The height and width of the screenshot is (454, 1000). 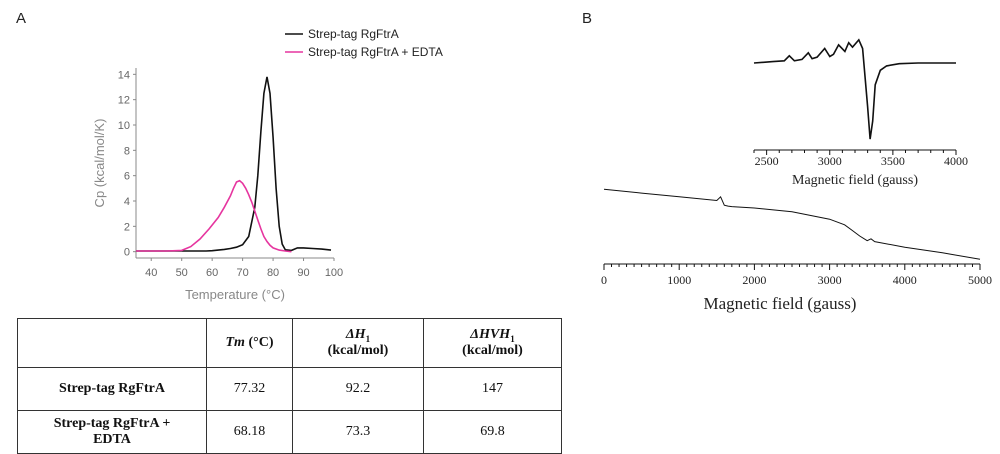 What do you see at coordinates (334, 273) in the screenshot?
I see `x-tick-label: 100` at bounding box center [334, 273].